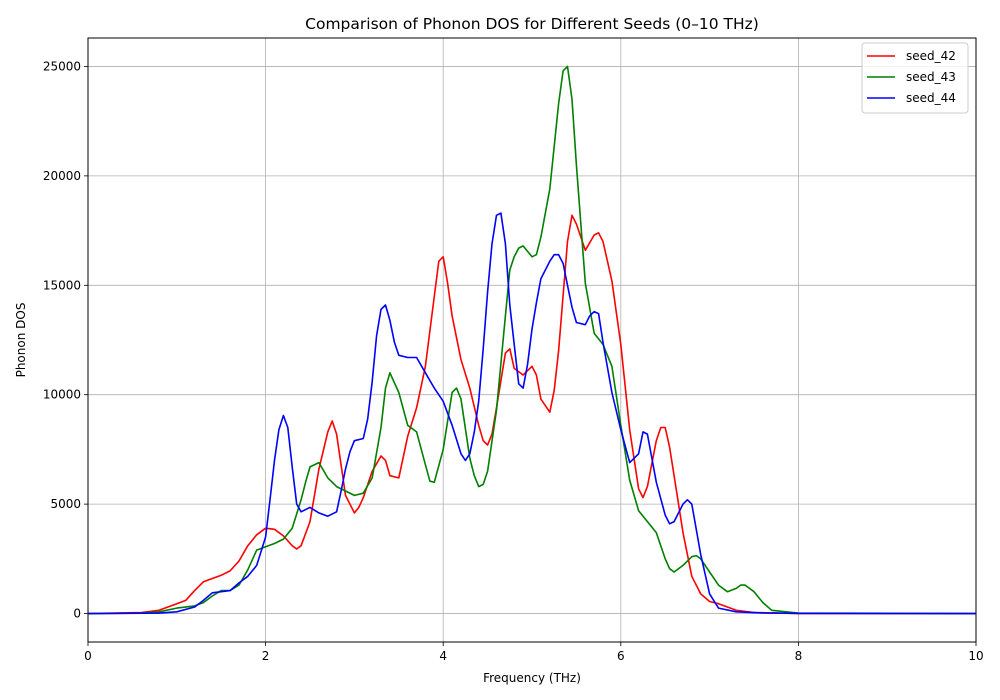  What do you see at coordinates (21, 340) in the screenshot?
I see `y-axis-label: Phonon DOS` at bounding box center [21, 340].